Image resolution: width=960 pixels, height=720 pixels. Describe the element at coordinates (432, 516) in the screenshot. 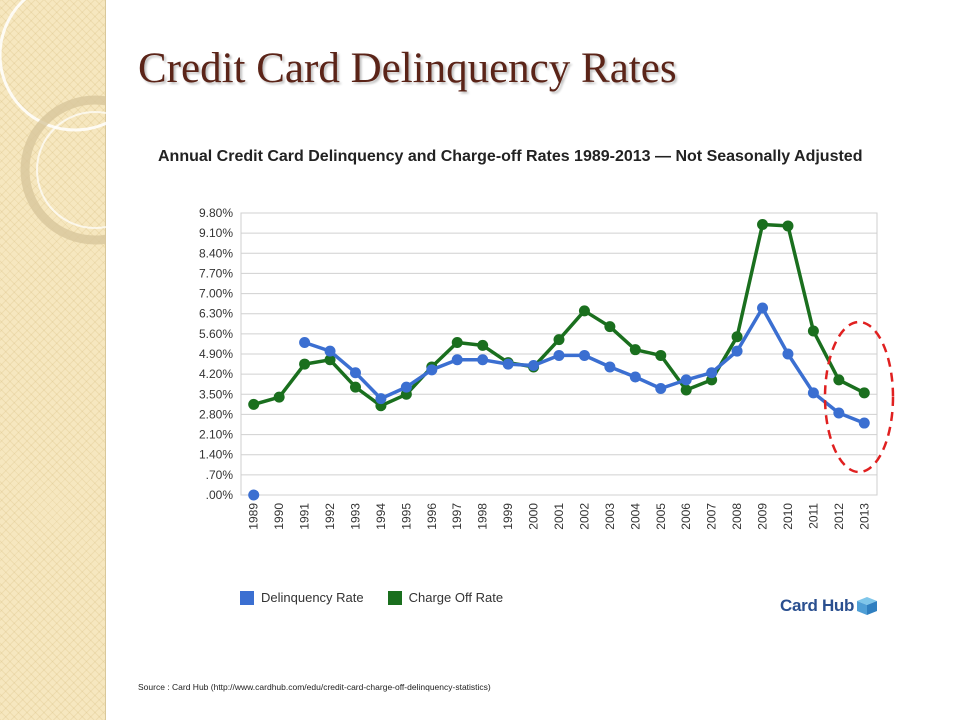

I see `x-tick-label: 1996` at that location.